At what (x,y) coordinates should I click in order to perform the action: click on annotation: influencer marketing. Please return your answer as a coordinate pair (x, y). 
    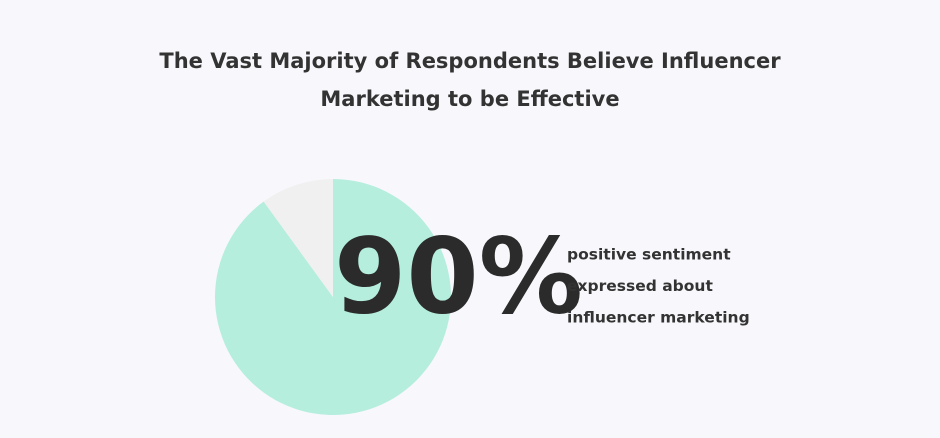
    Looking at the image, I should click on (658, 318).